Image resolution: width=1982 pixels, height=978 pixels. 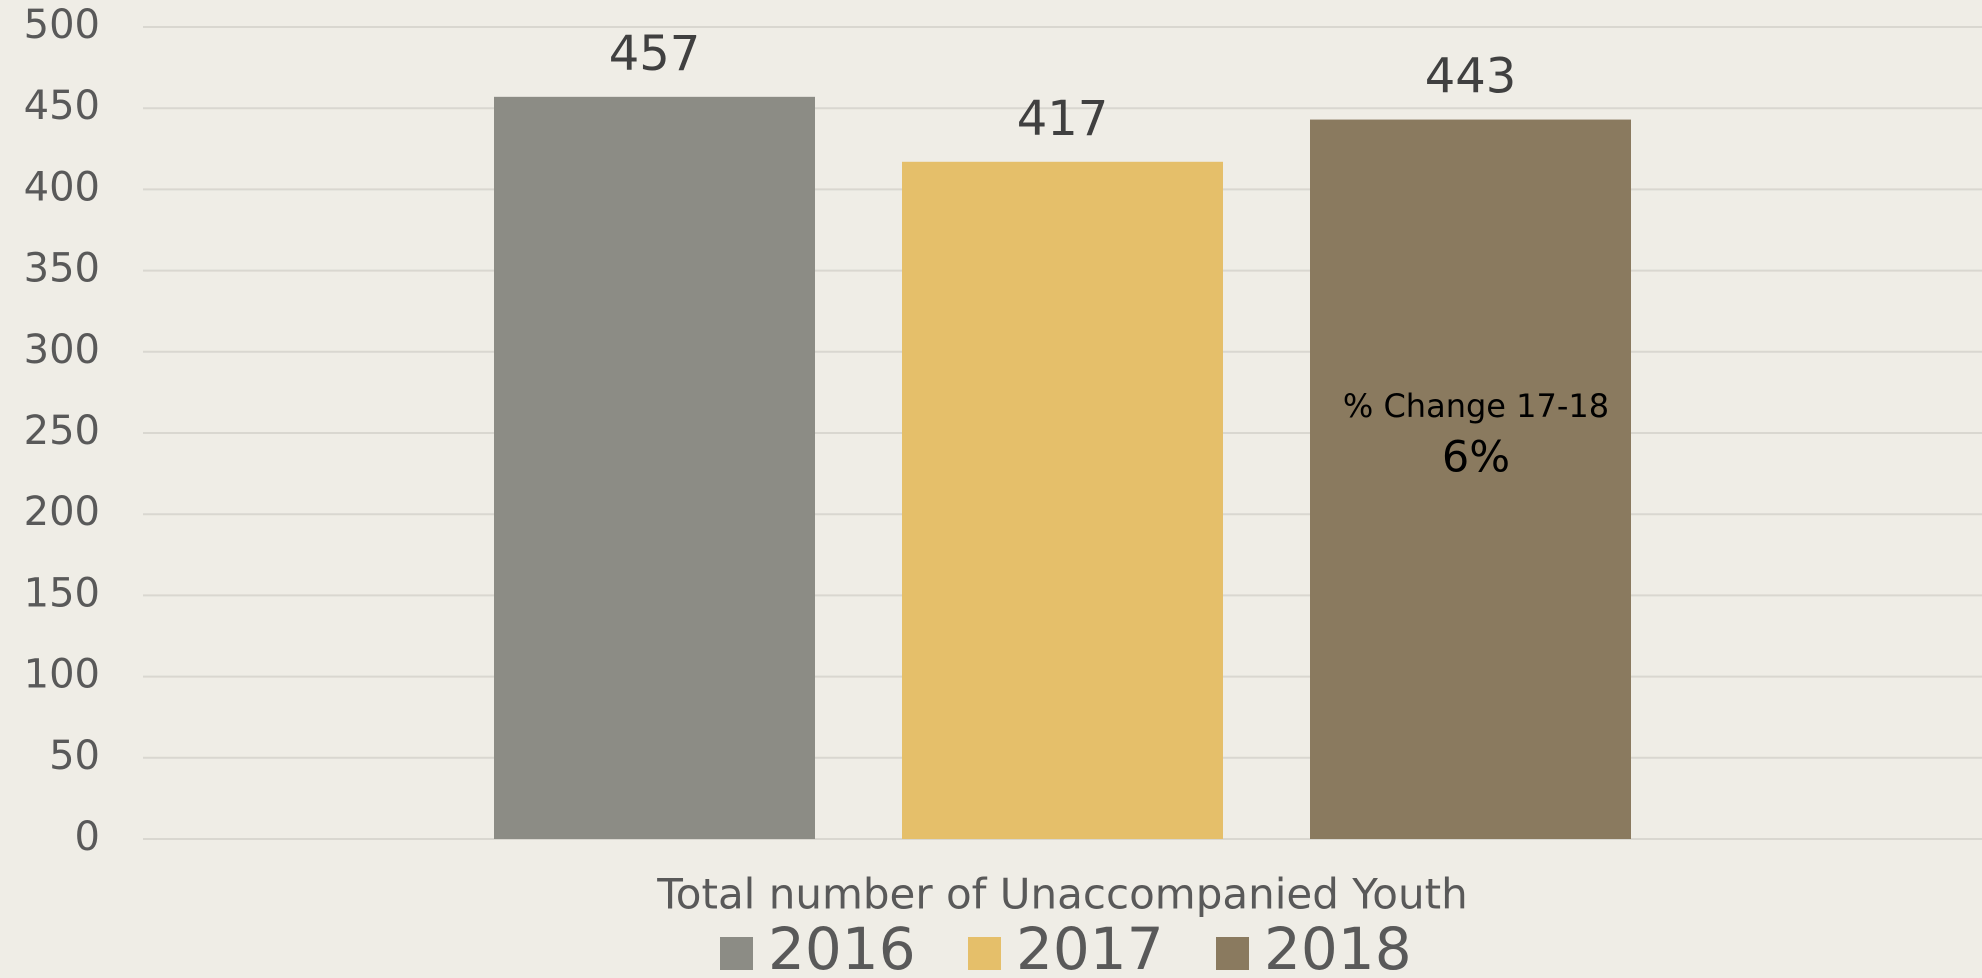 I want to click on y-tick-label: 350, so click(x=62, y=269).